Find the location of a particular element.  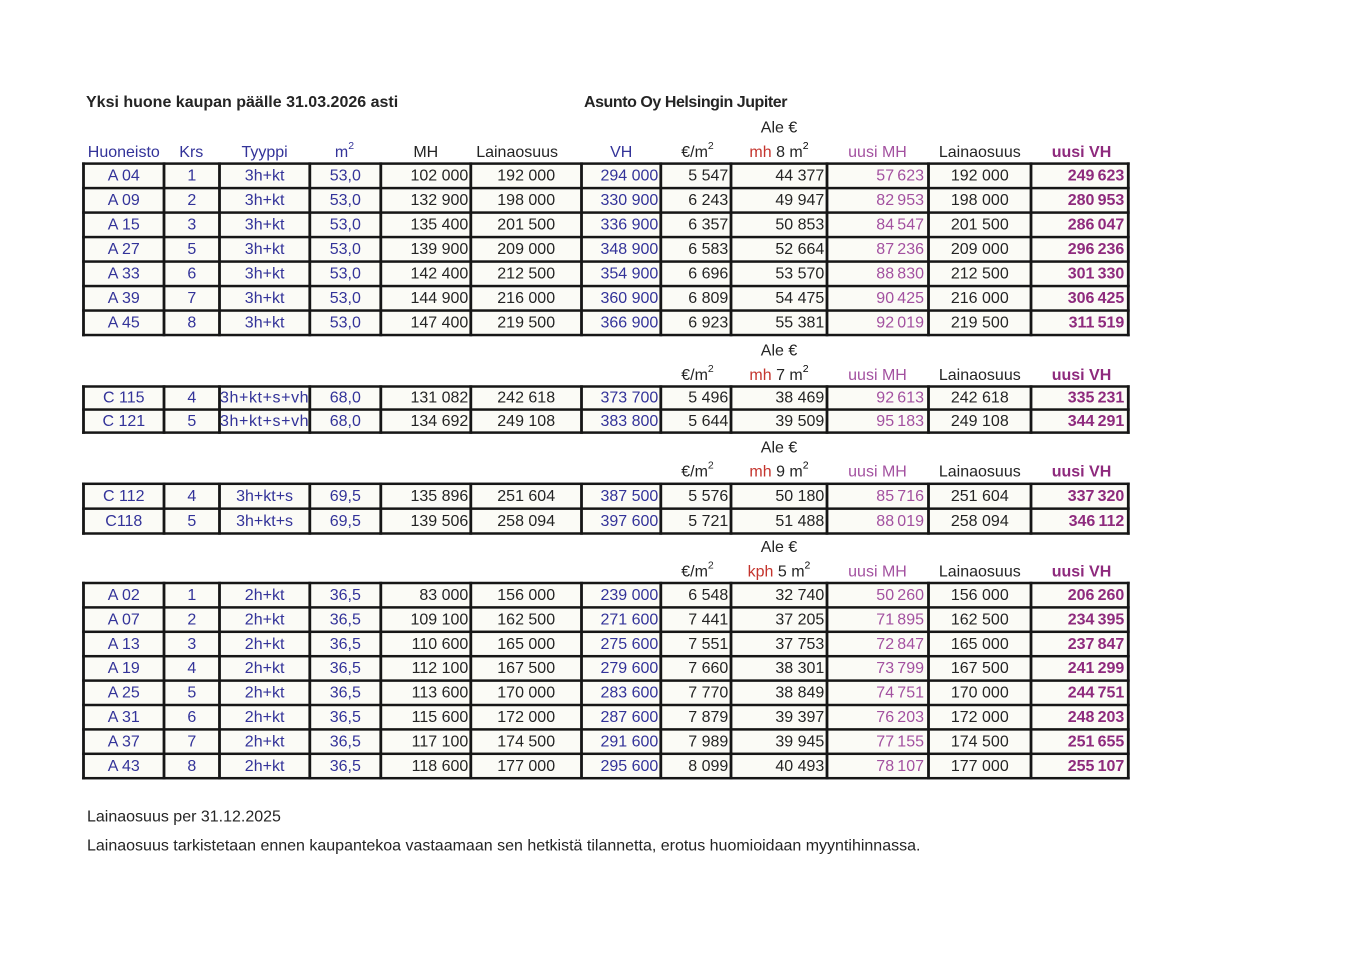

svg-text: m2 is located at coordinates (344, 150).